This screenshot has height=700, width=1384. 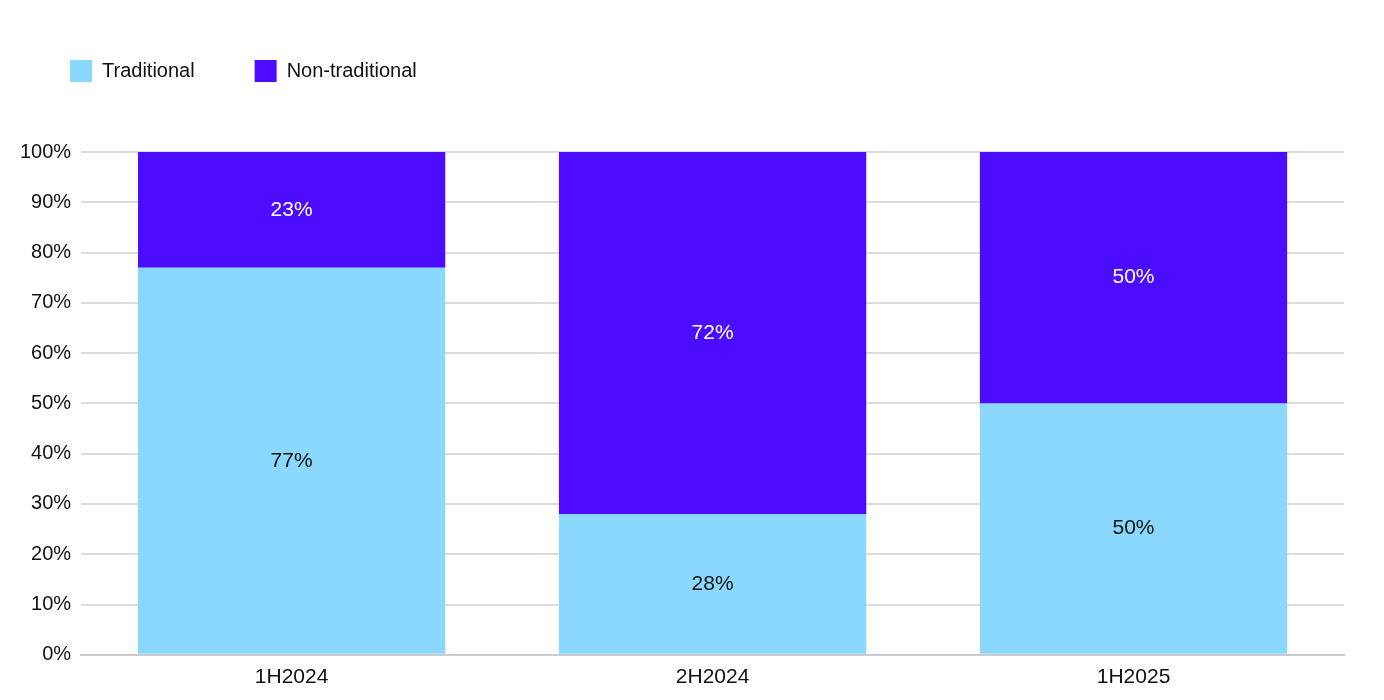 I want to click on y-tick-label: 40%, so click(x=51, y=452).